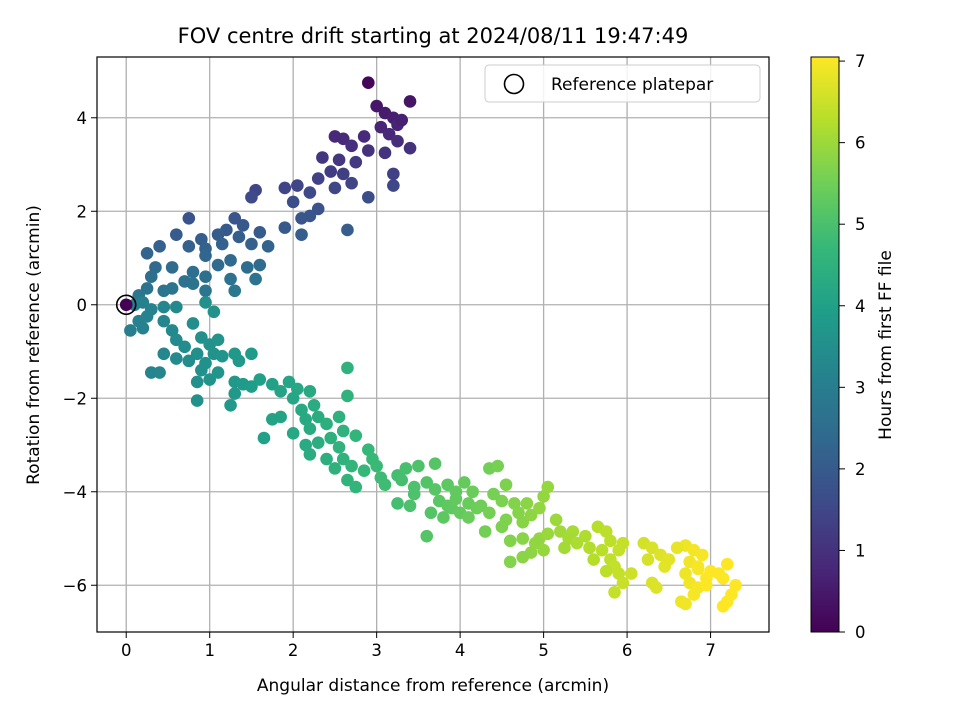 The height and width of the screenshot is (720, 960). What do you see at coordinates (710, 650) in the screenshot?
I see `x-tick-label: 7` at bounding box center [710, 650].